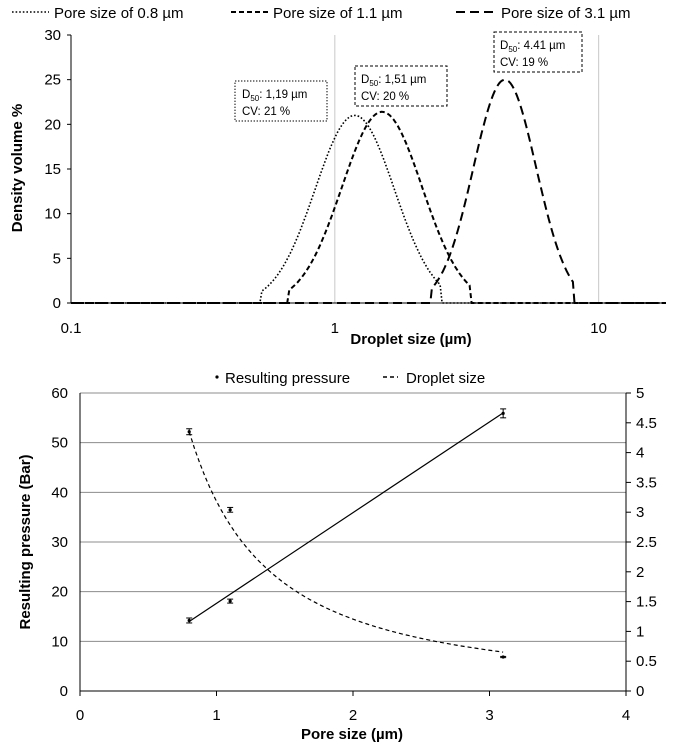 The width and height of the screenshot is (679, 750). I want to click on annotation-d50-1-1: D50: 1,51 µm CV: 20 %, so click(401, 86).